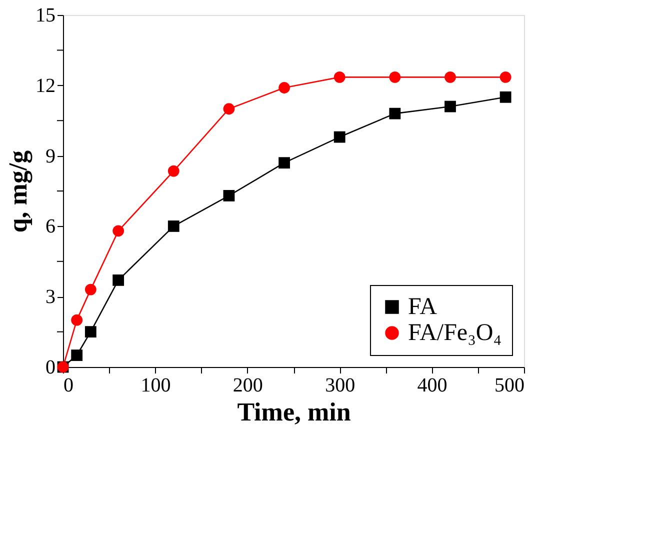 The height and width of the screenshot is (546, 655). Describe the element at coordinates (294, 412) in the screenshot. I see `x-axis-title: Time, min` at that location.